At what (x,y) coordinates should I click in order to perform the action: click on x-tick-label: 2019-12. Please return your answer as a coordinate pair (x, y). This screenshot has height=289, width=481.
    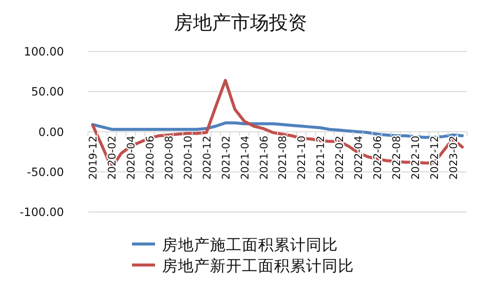
    Looking at the image, I should click on (94, 158).